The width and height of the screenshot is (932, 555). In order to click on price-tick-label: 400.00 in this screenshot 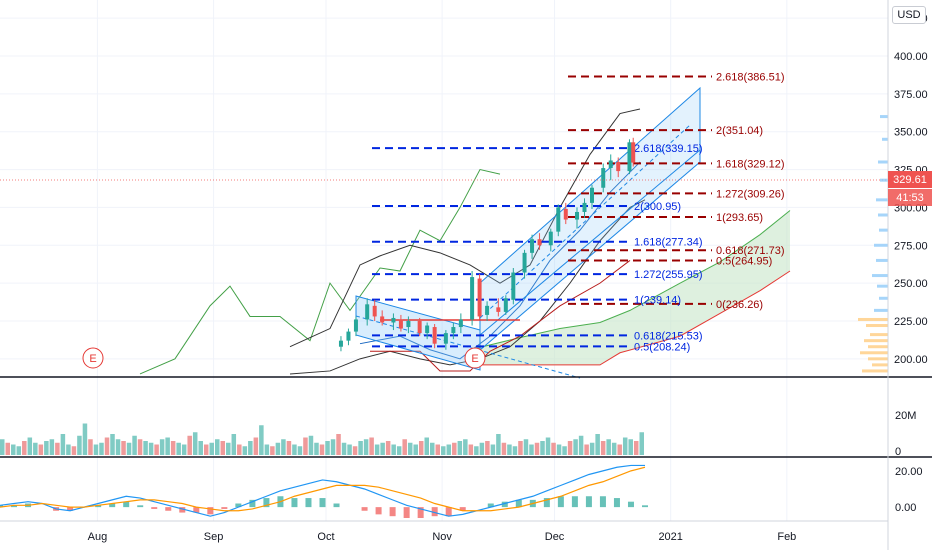, I will do `click(911, 57)`.